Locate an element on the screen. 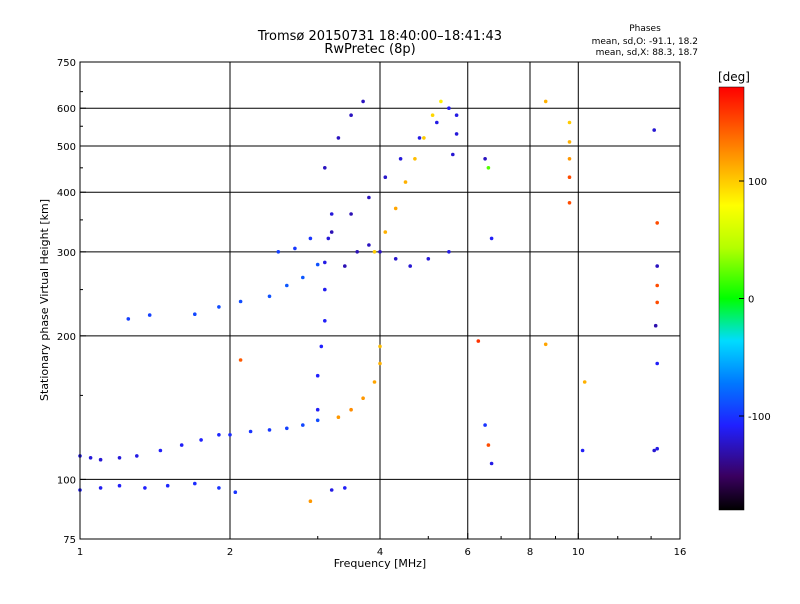 Image resolution: width=800 pixels, height=604 pixels. chart-subtitle: RwPretec (8p) is located at coordinates (369, 49).